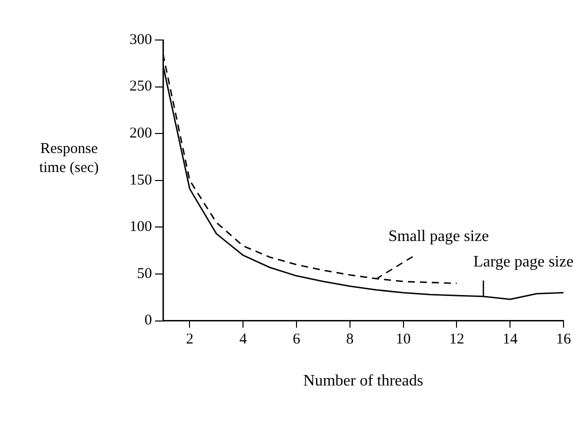 This screenshot has width=582, height=423. What do you see at coordinates (190, 340) in the screenshot?
I see `x-tick-label: 2` at bounding box center [190, 340].